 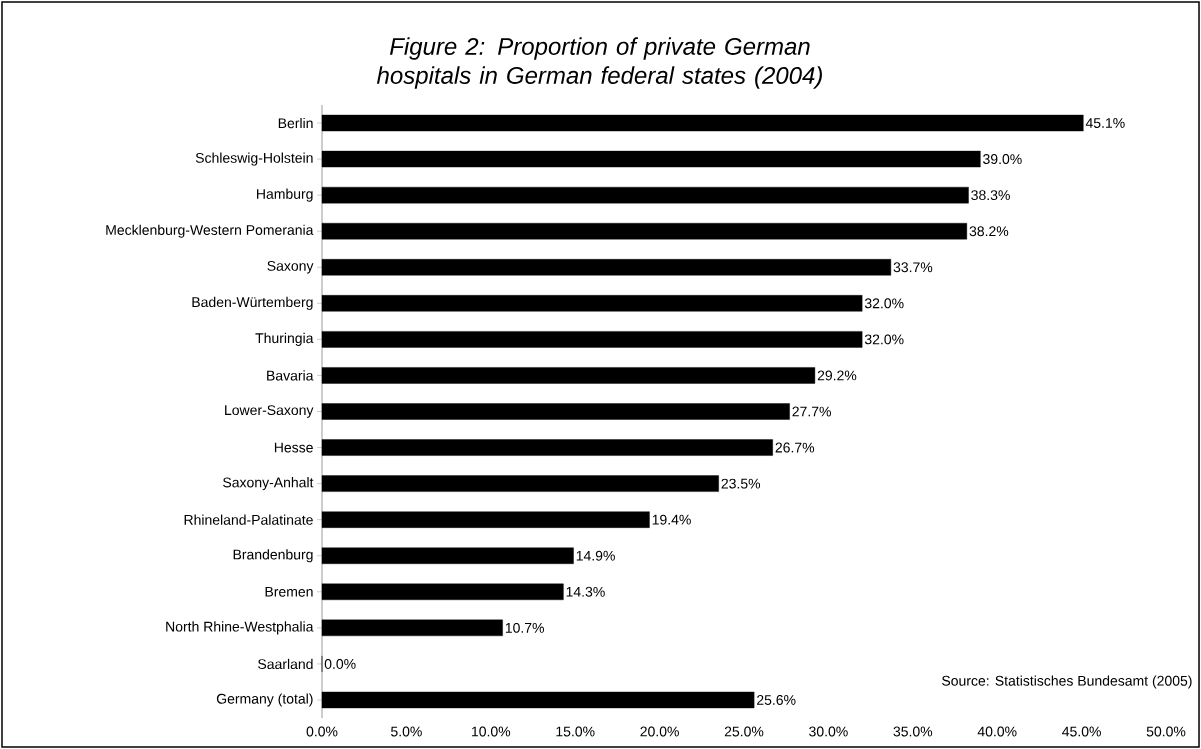 I want to click on data-label: 29.2%, so click(x=837, y=375).